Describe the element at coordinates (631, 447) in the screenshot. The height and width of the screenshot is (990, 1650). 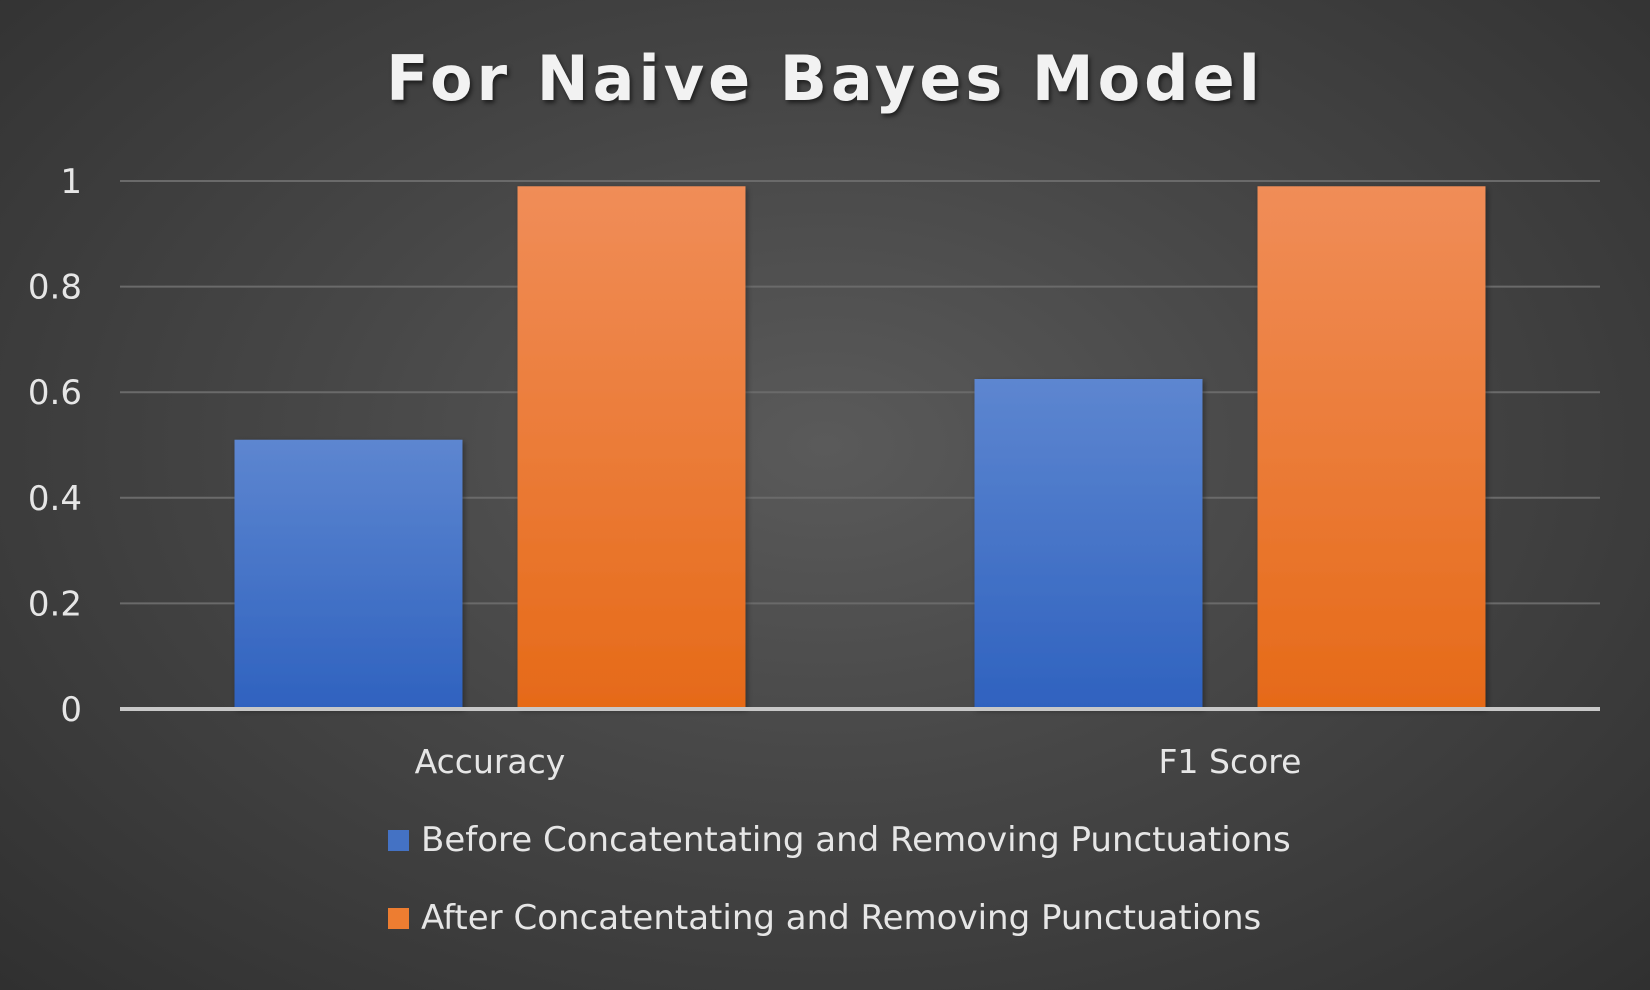
I see `bar-after-accuracy` at that location.